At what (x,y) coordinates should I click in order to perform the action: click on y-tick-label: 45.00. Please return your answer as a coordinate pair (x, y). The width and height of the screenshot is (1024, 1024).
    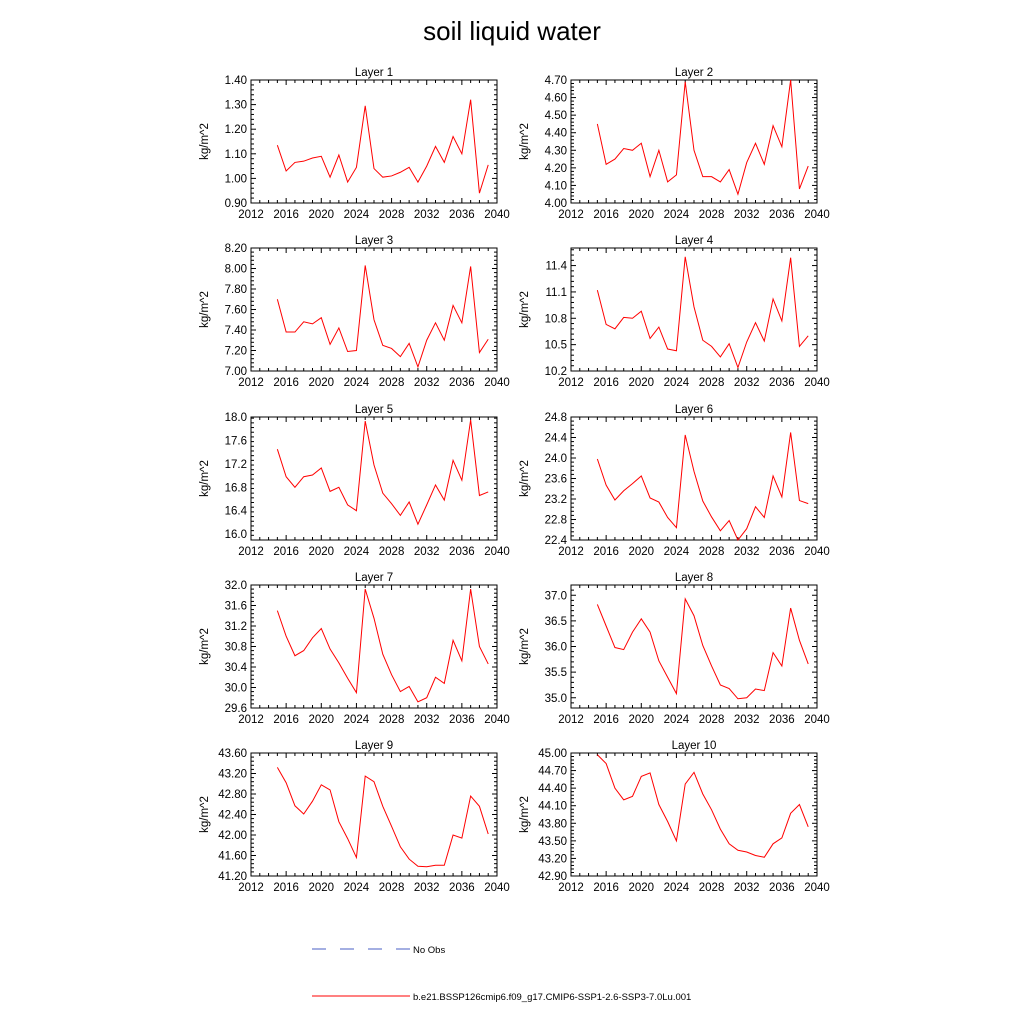
    Looking at the image, I should click on (552, 754).